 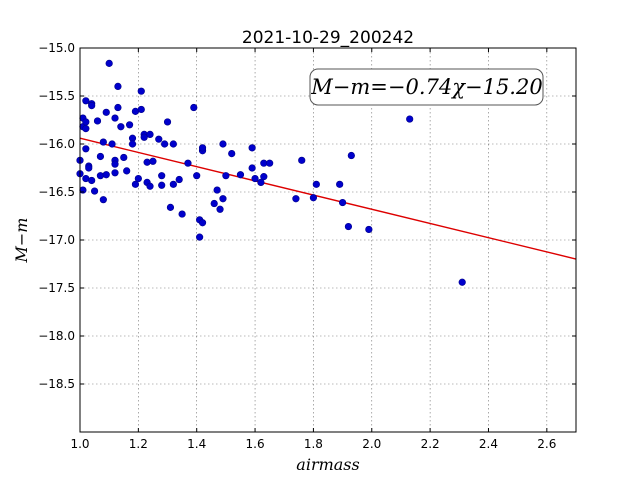 I want to click on fit-annotation: M−m=−0.74χ−15.20, so click(x=426, y=87).